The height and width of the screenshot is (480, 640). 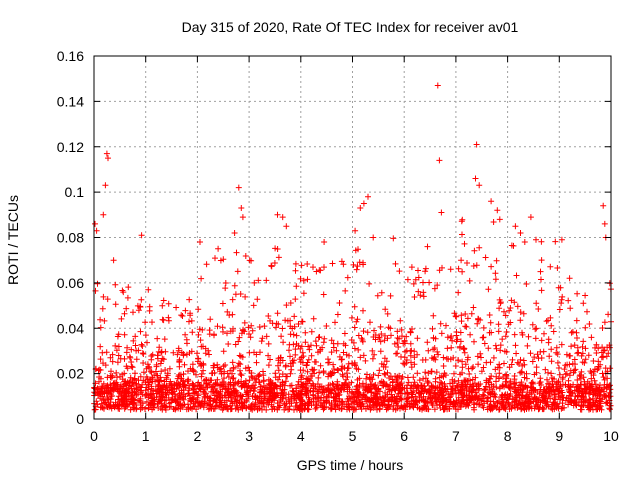 What do you see at coordinates (13, 240) in the screenshot?
I see `y-axis-label: ROTI / TECUs` at bounding box center [13, 240].